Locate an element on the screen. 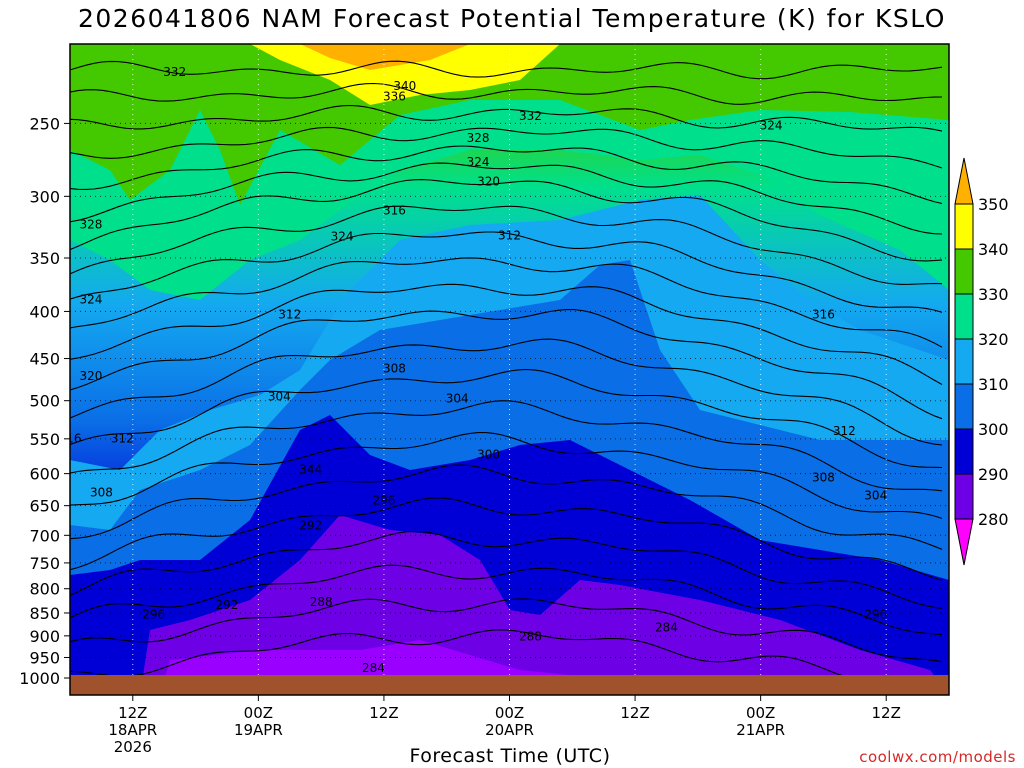 The height and width of the screenshot is (768, 1024). colorbar-label-280: 280 is located at coordinates (993, 519).